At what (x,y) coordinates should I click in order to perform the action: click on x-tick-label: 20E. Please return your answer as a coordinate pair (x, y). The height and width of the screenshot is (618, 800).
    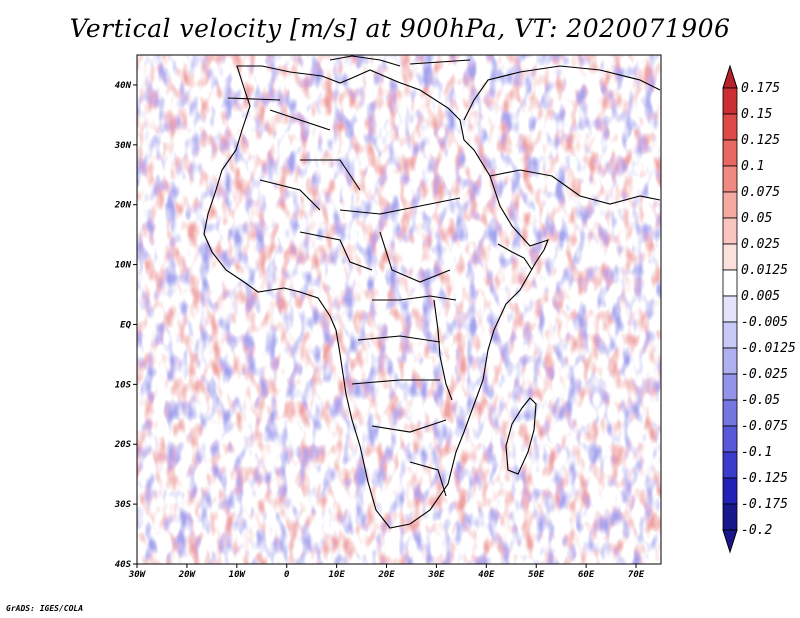
    Looking at the image, I should click on (386, 575).